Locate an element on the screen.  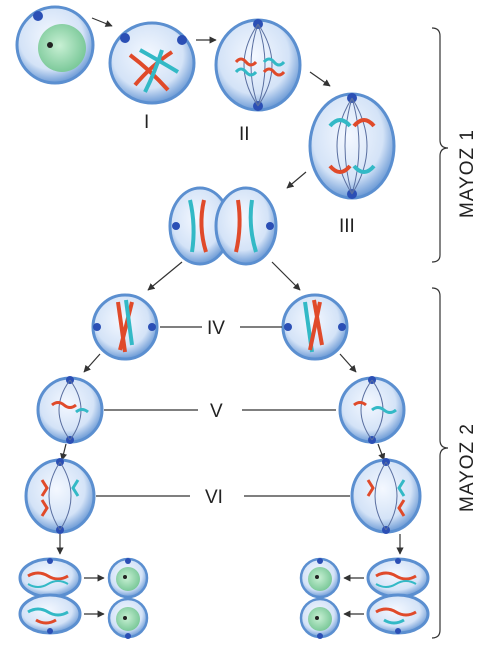
cell-stage-III is located at coordinates (352, 146).